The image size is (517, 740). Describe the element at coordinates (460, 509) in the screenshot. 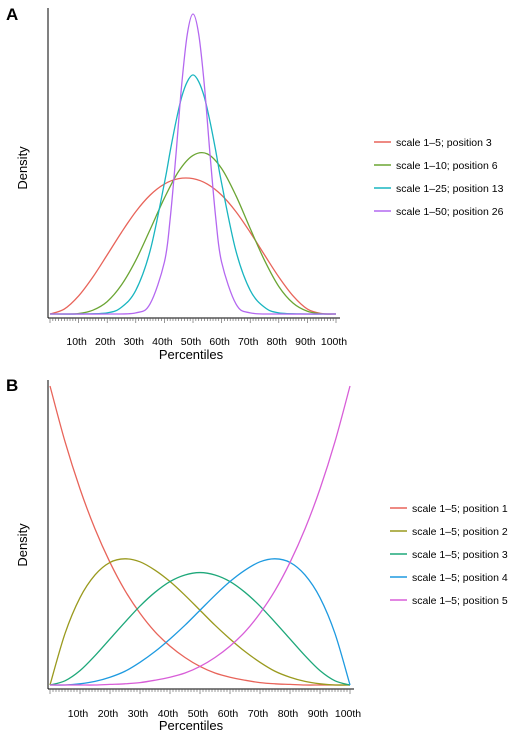

I see `legend-label: scale 1–5; position 1` at that location.